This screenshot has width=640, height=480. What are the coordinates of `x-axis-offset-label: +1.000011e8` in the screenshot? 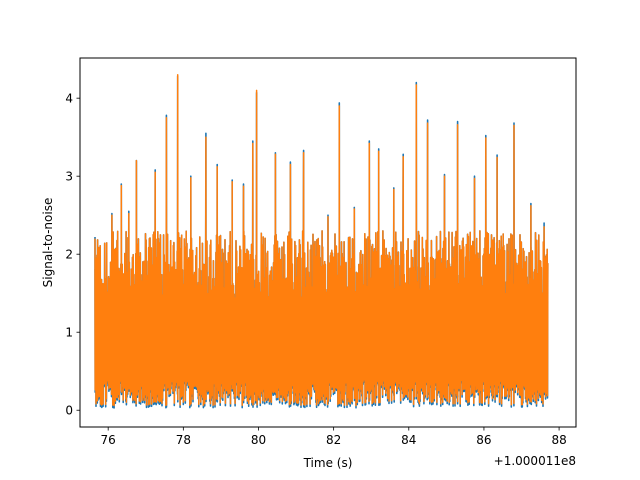 It's located at (535, 461).